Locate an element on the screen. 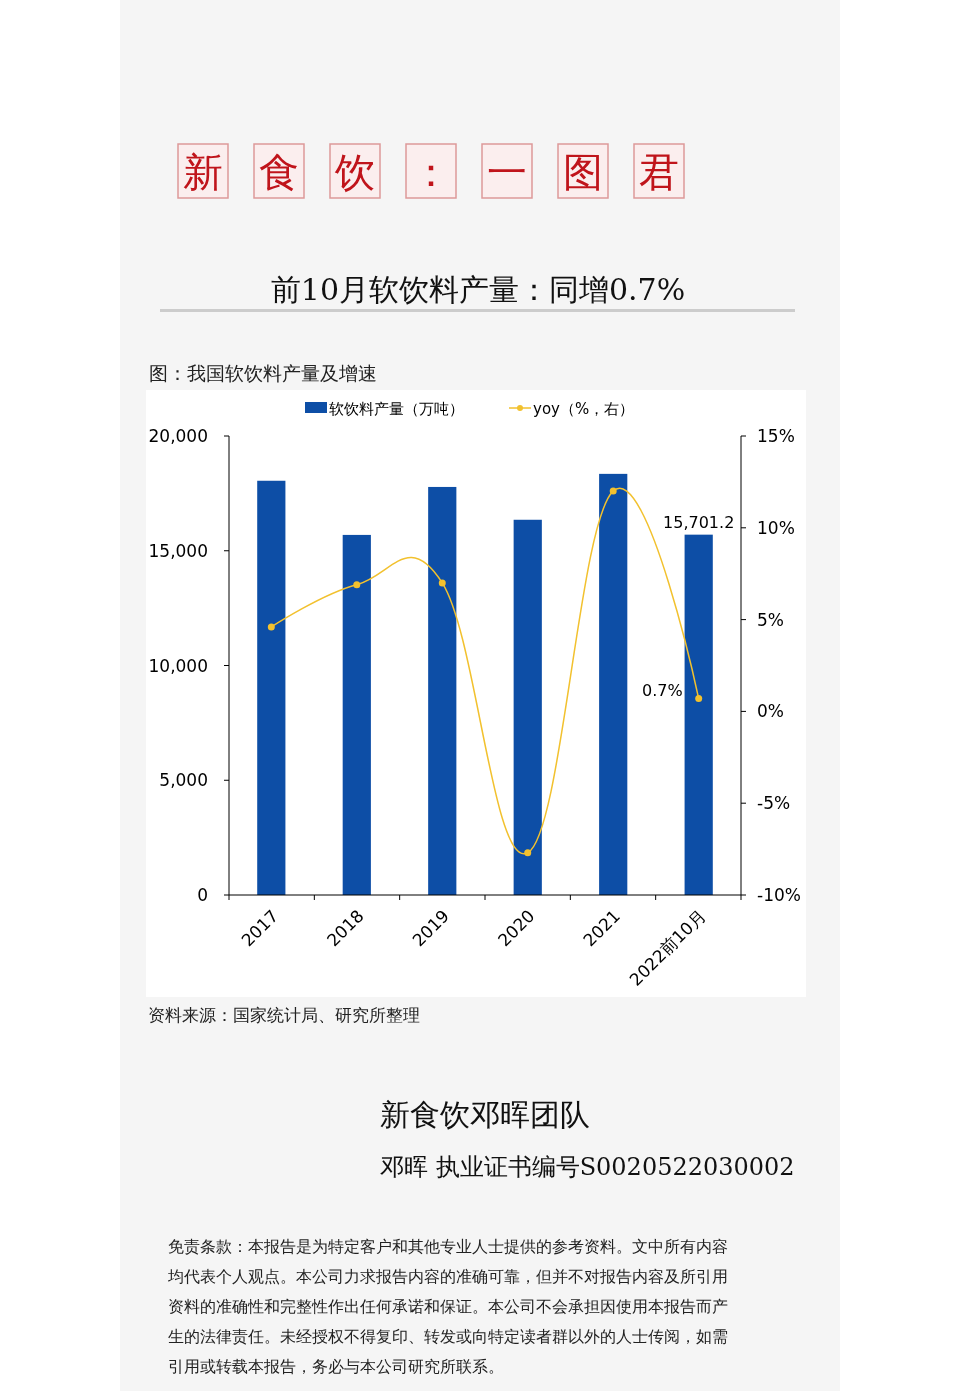 The image size is (960, 1391). chart-subtitle: 图：我国软饮料产量及增速 is located at coordinates (263, 373).